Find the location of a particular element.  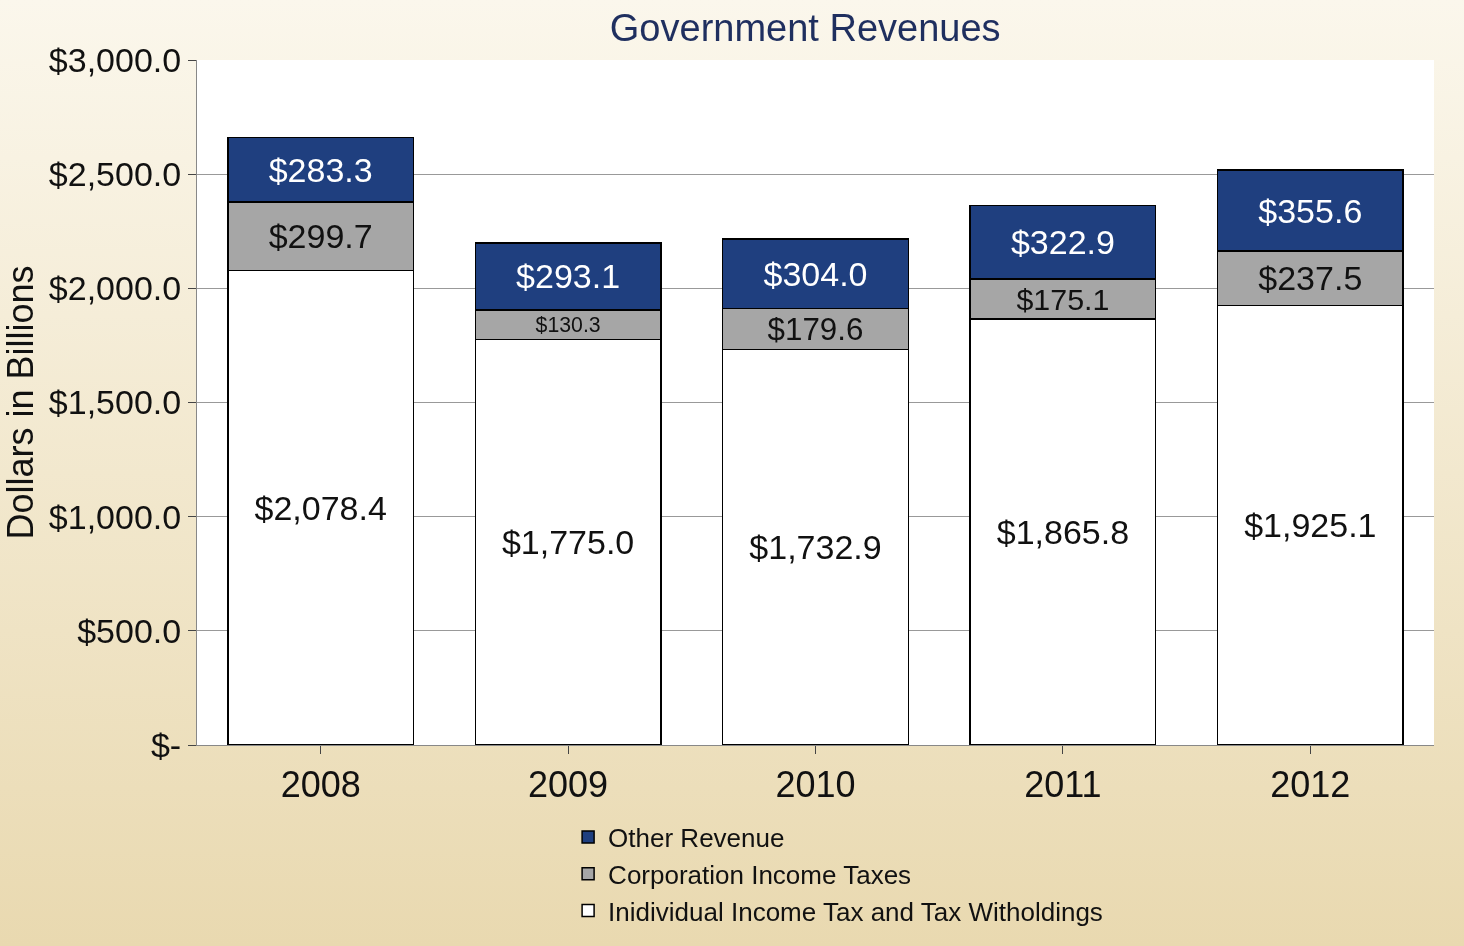

data-label: $1,865.8 is located at coordinates (1063, 531).